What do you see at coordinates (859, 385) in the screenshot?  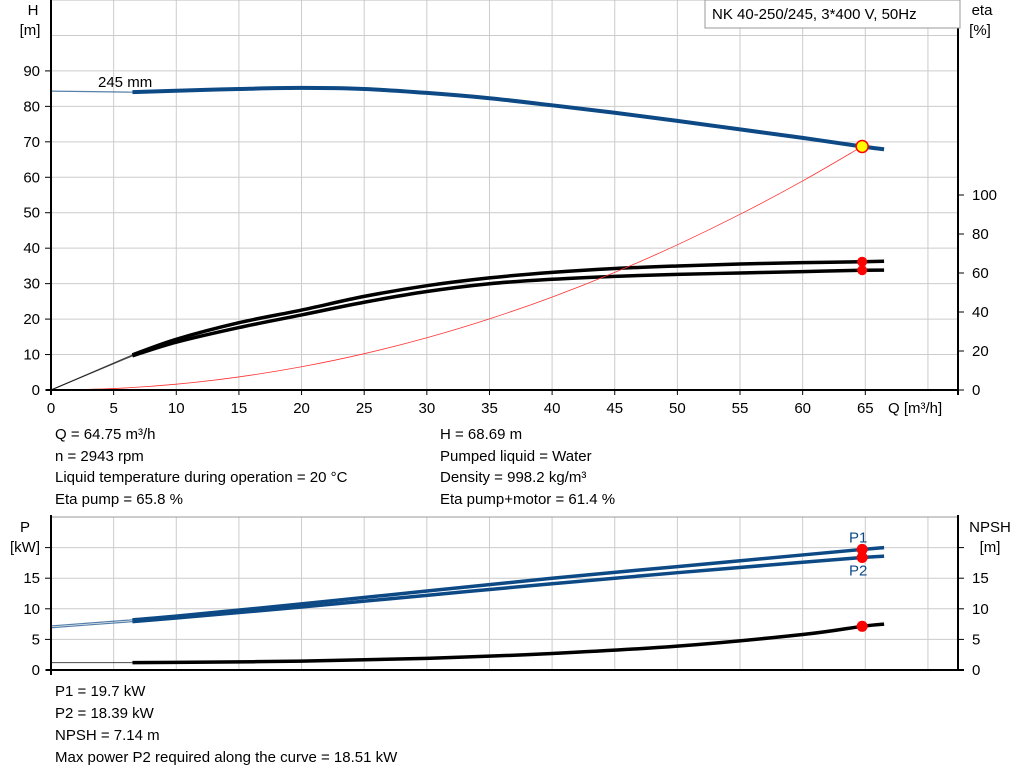 I see `duty-points: P1 P2` at bounding box center [859, 385].